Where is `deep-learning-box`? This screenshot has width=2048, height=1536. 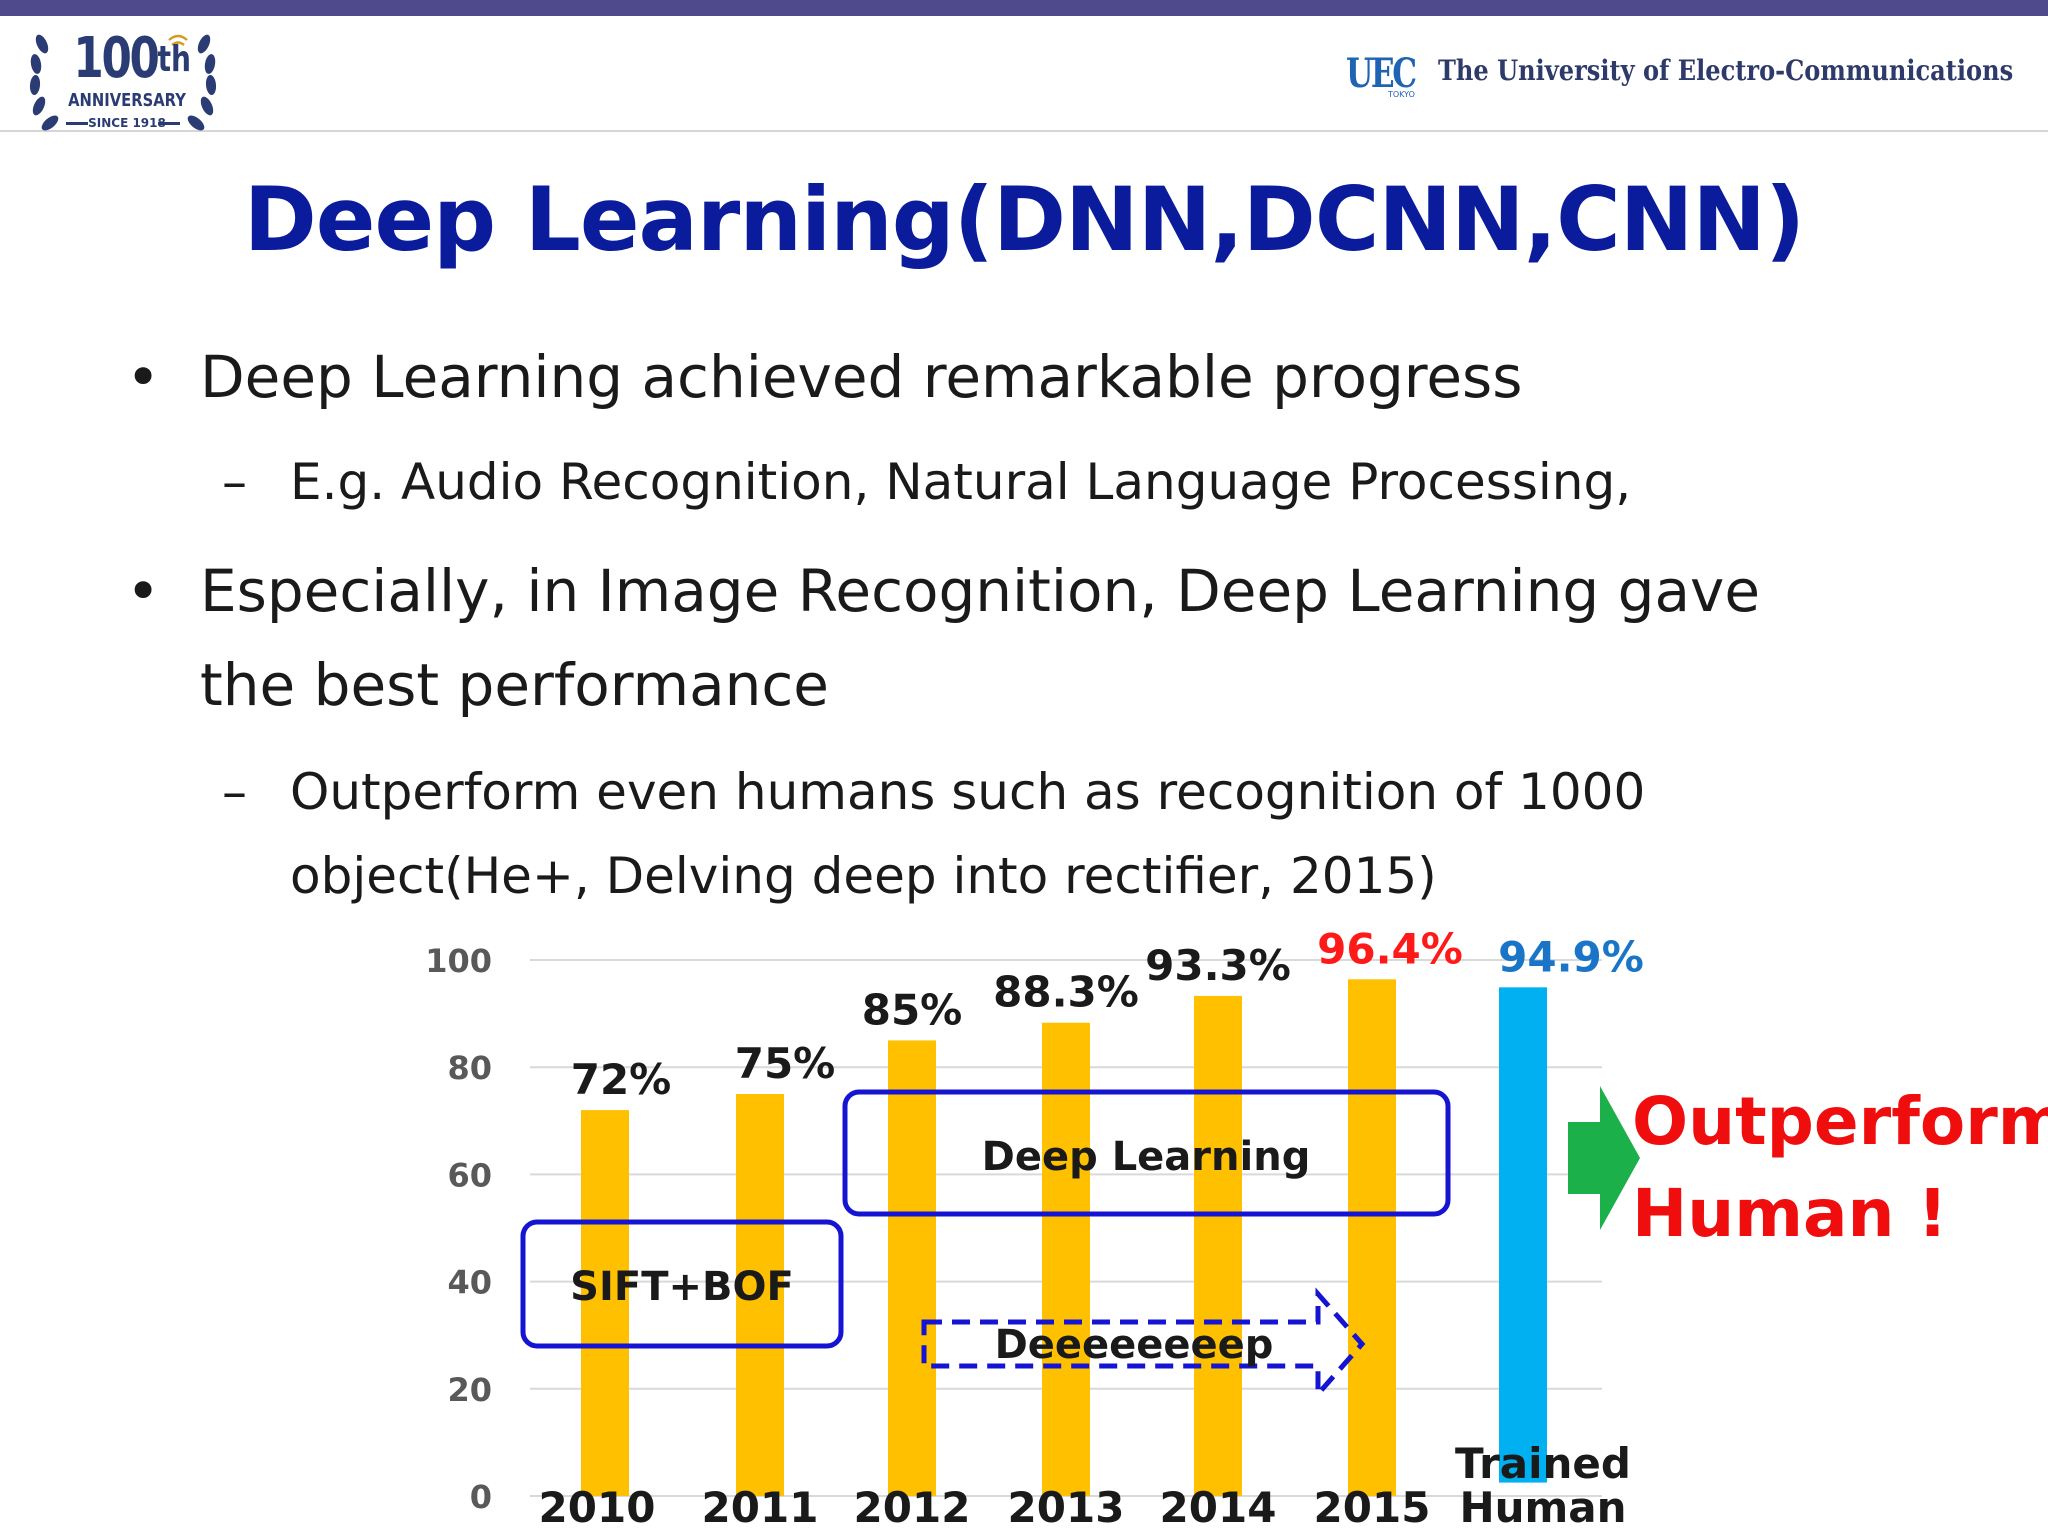
deep-learning-box is located at coordinates (1146, 1153).